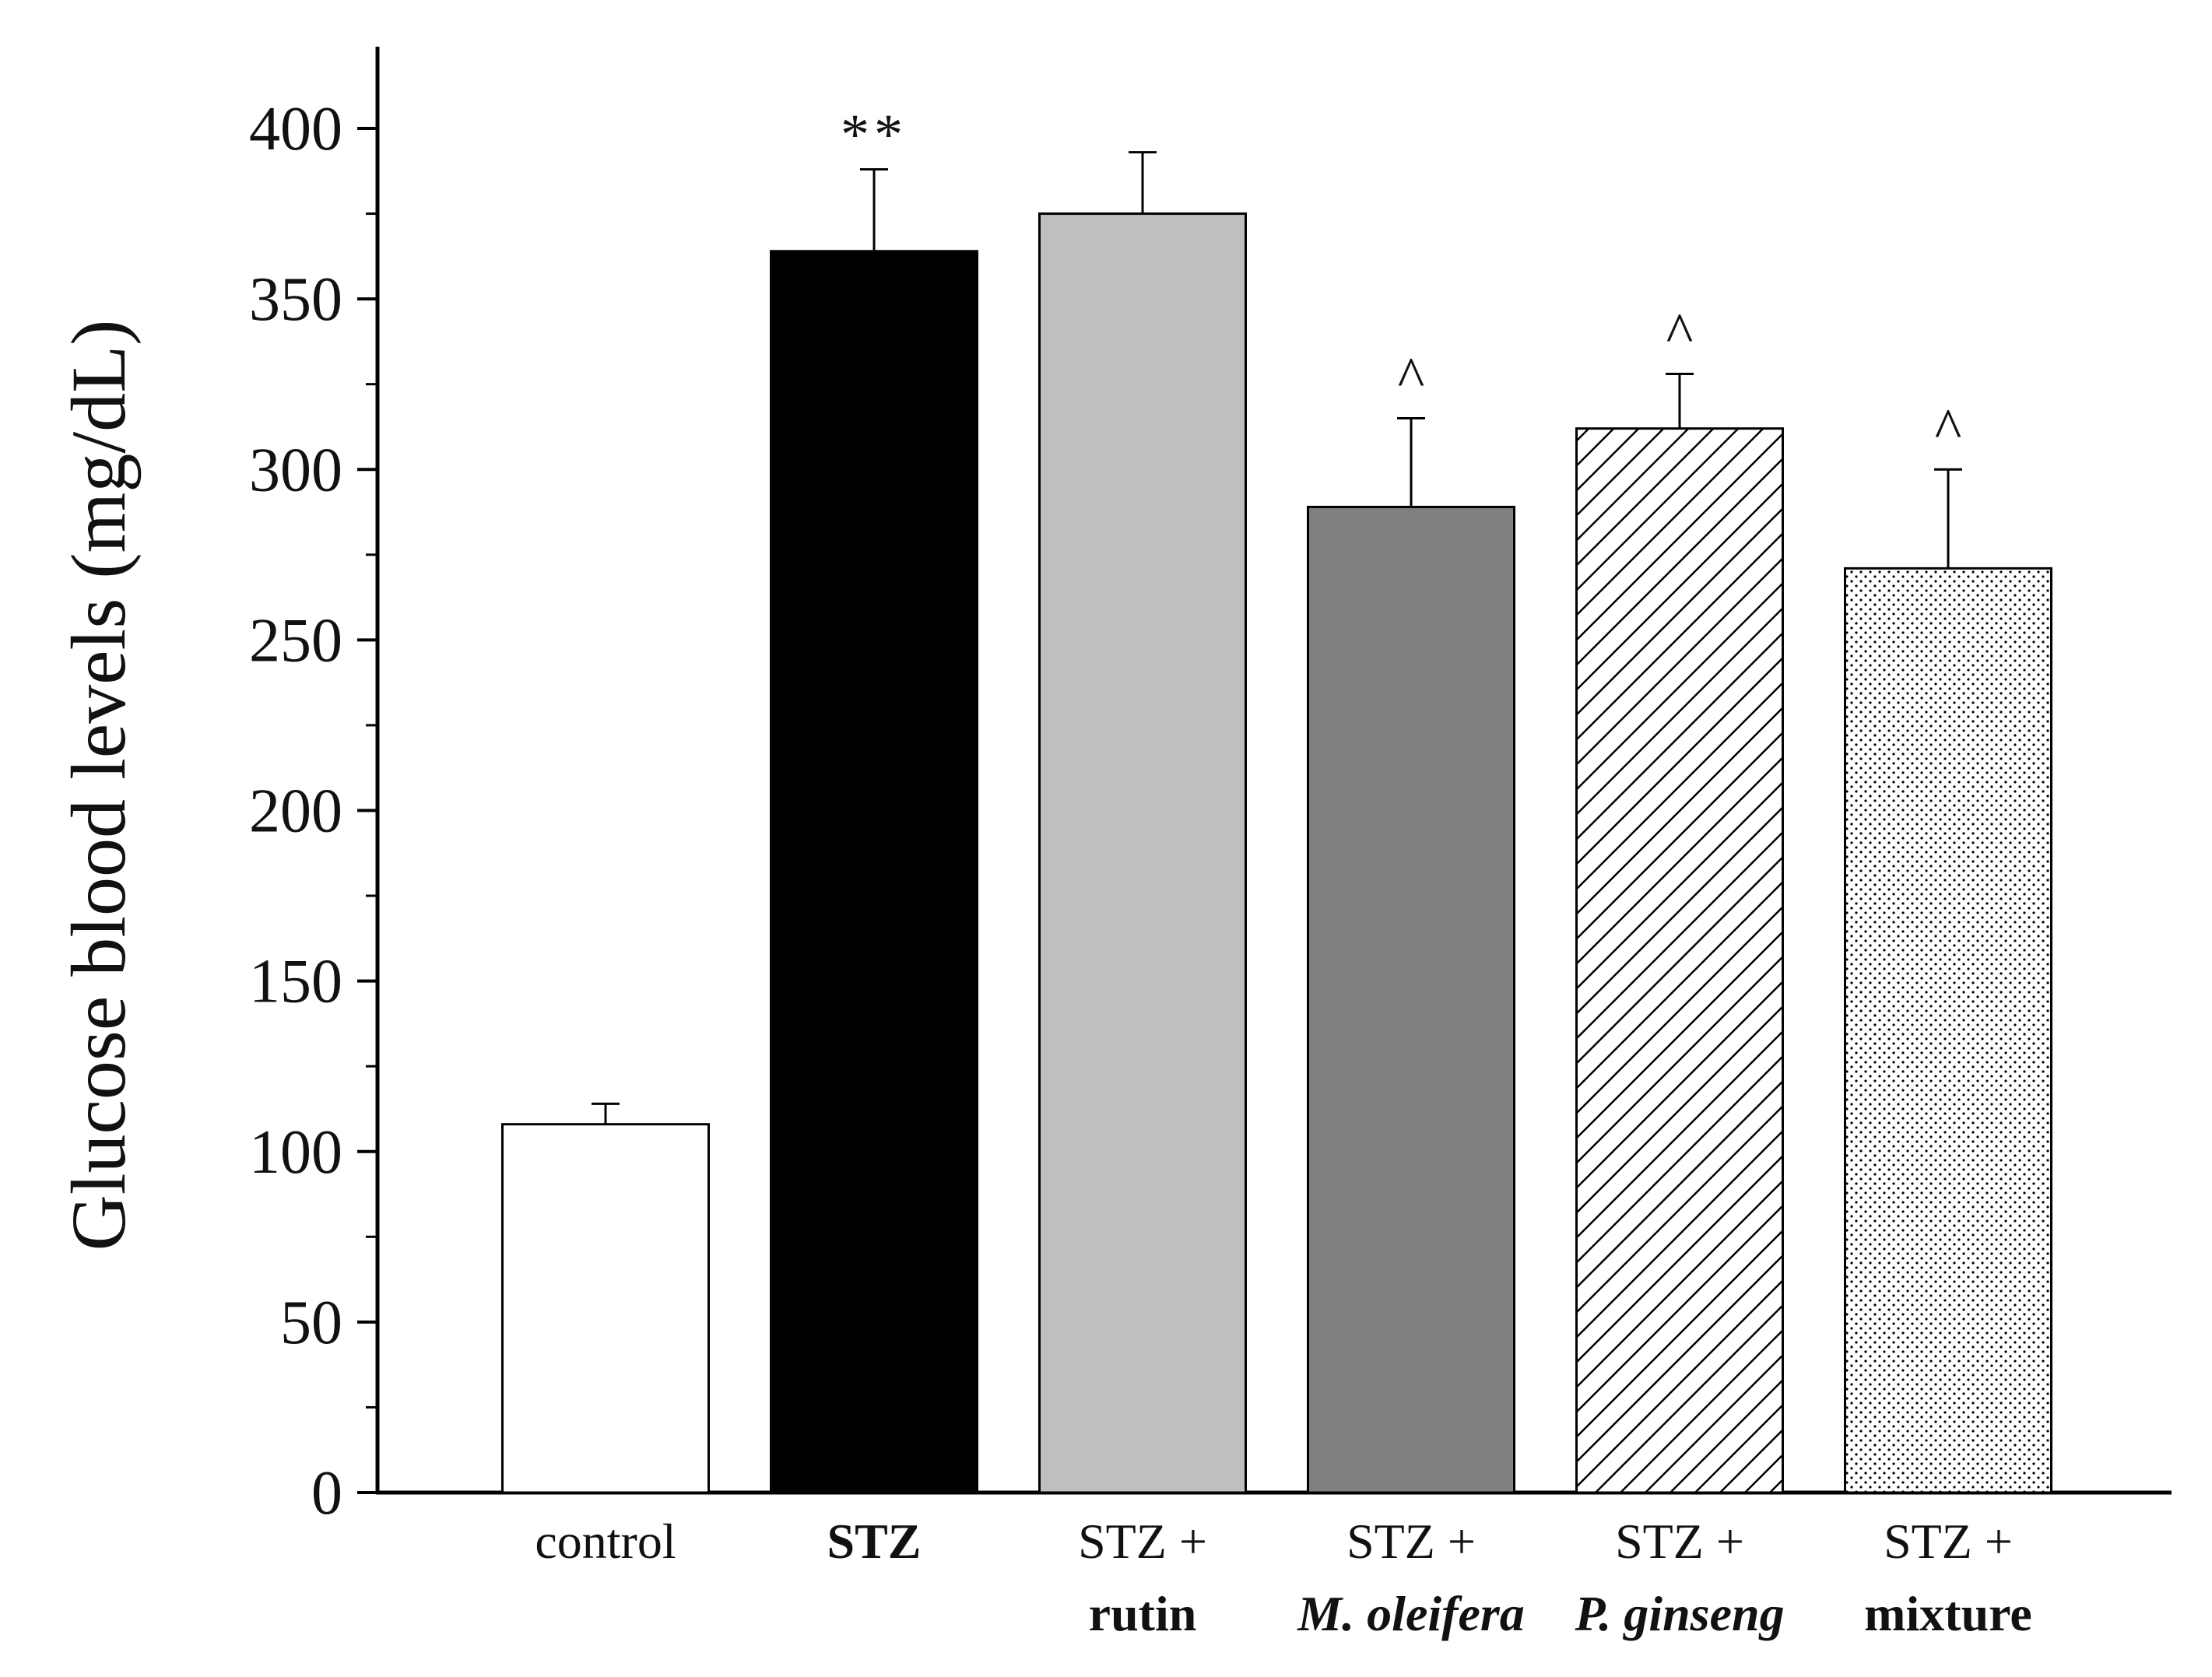 Image resolution: width=2212 pixels, height=1677 pixels. What do you see at coordinates (295, 640) in the screenshot?
I see `y-tick-label: 250` at bounding box center [295, 640].